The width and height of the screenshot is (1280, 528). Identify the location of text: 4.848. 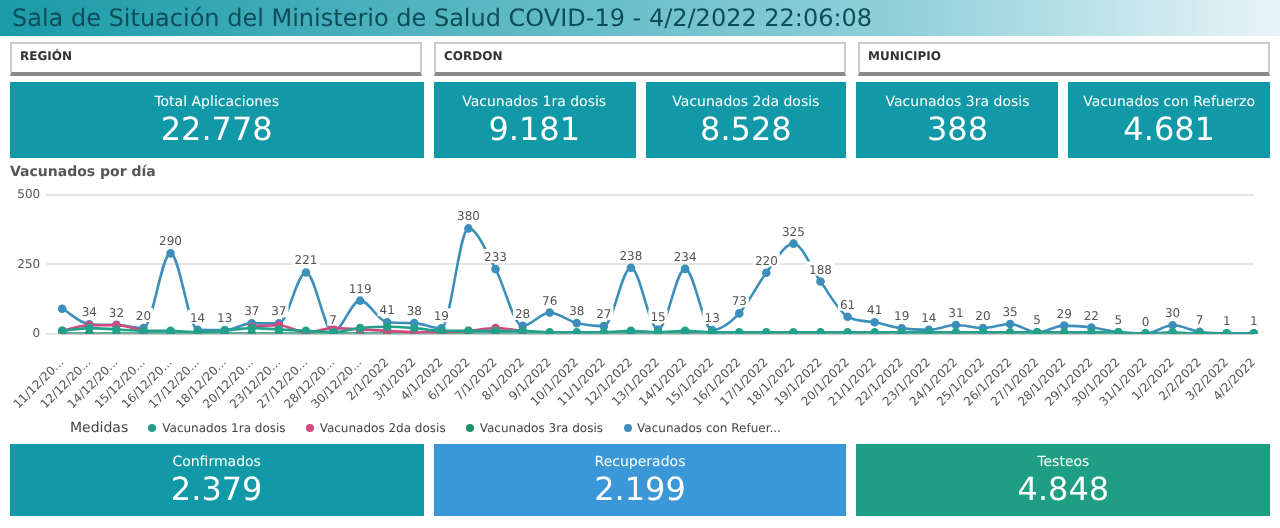
(1063, 489).